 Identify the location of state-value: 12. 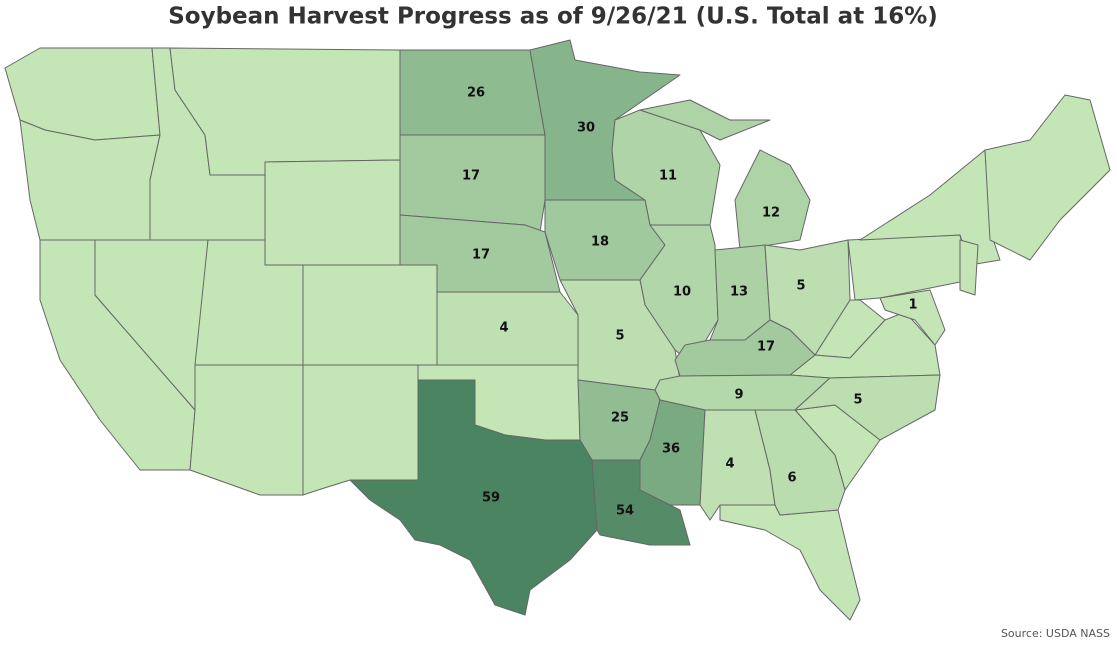
(771, 213).